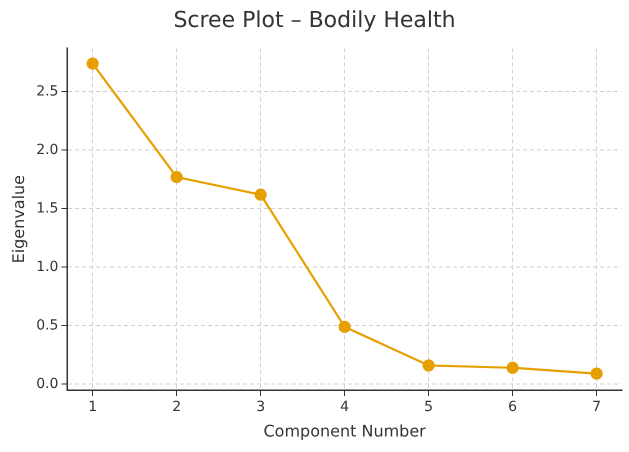 The width and height of the screenshot is (629, 452). I want to click on x-tick-label: 6, so click(513, 407).